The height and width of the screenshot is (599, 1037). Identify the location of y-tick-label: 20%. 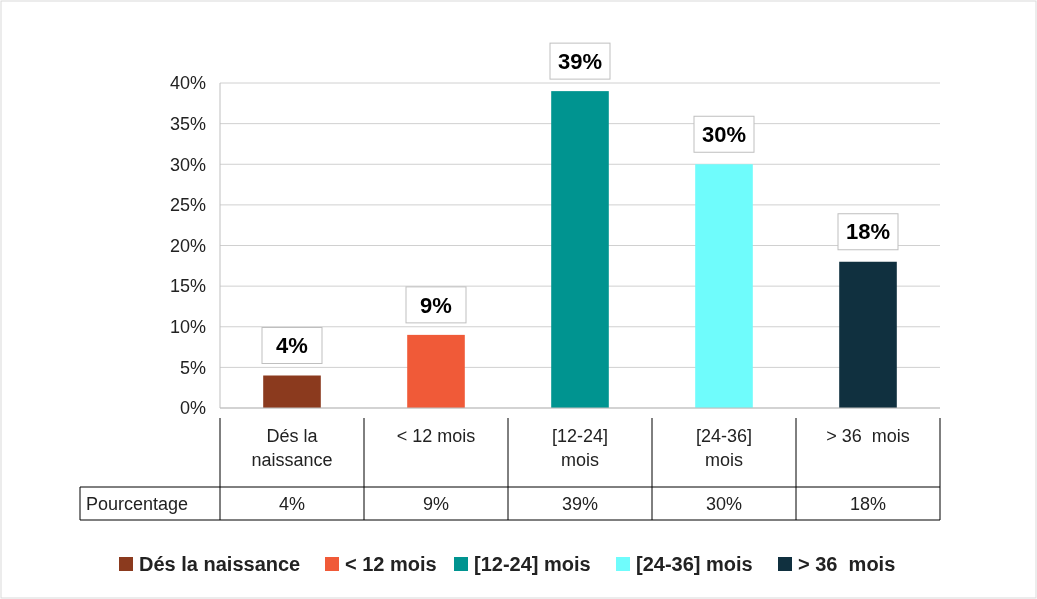
(187, 245).